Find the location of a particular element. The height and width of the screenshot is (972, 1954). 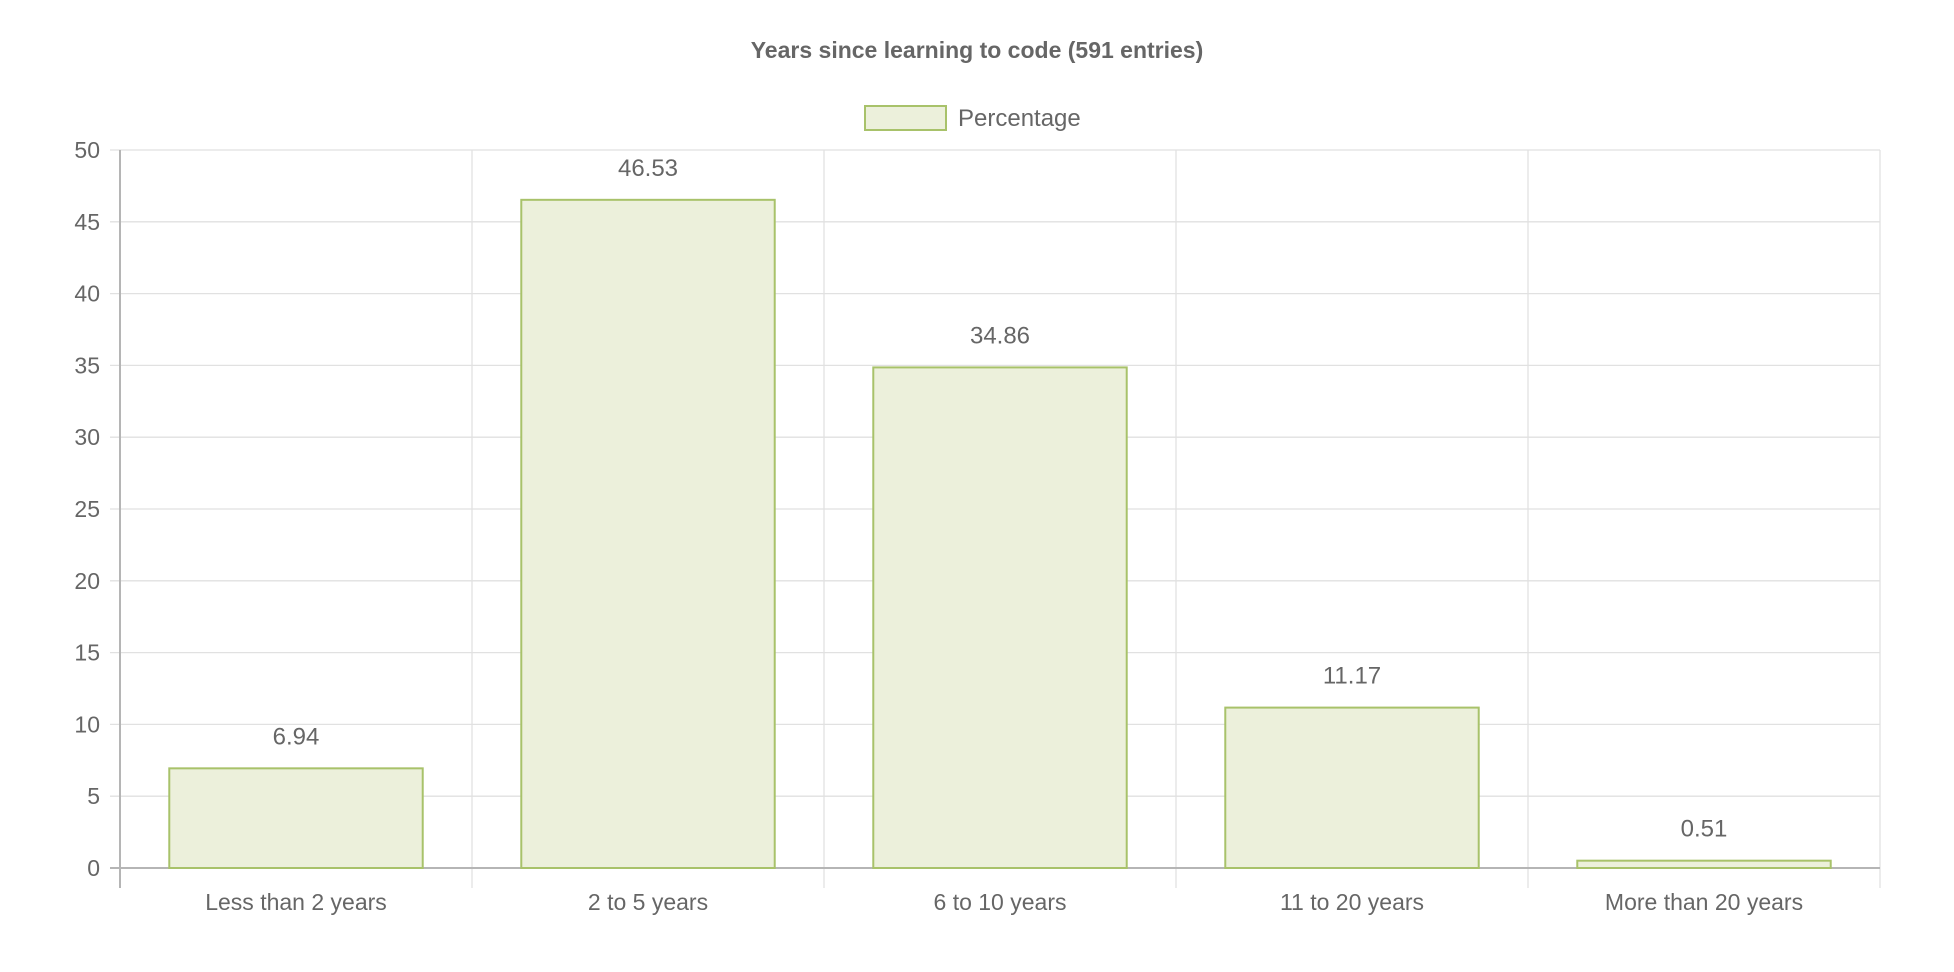

y-tick-label-10: 50 is located at coordinates (87, 150).